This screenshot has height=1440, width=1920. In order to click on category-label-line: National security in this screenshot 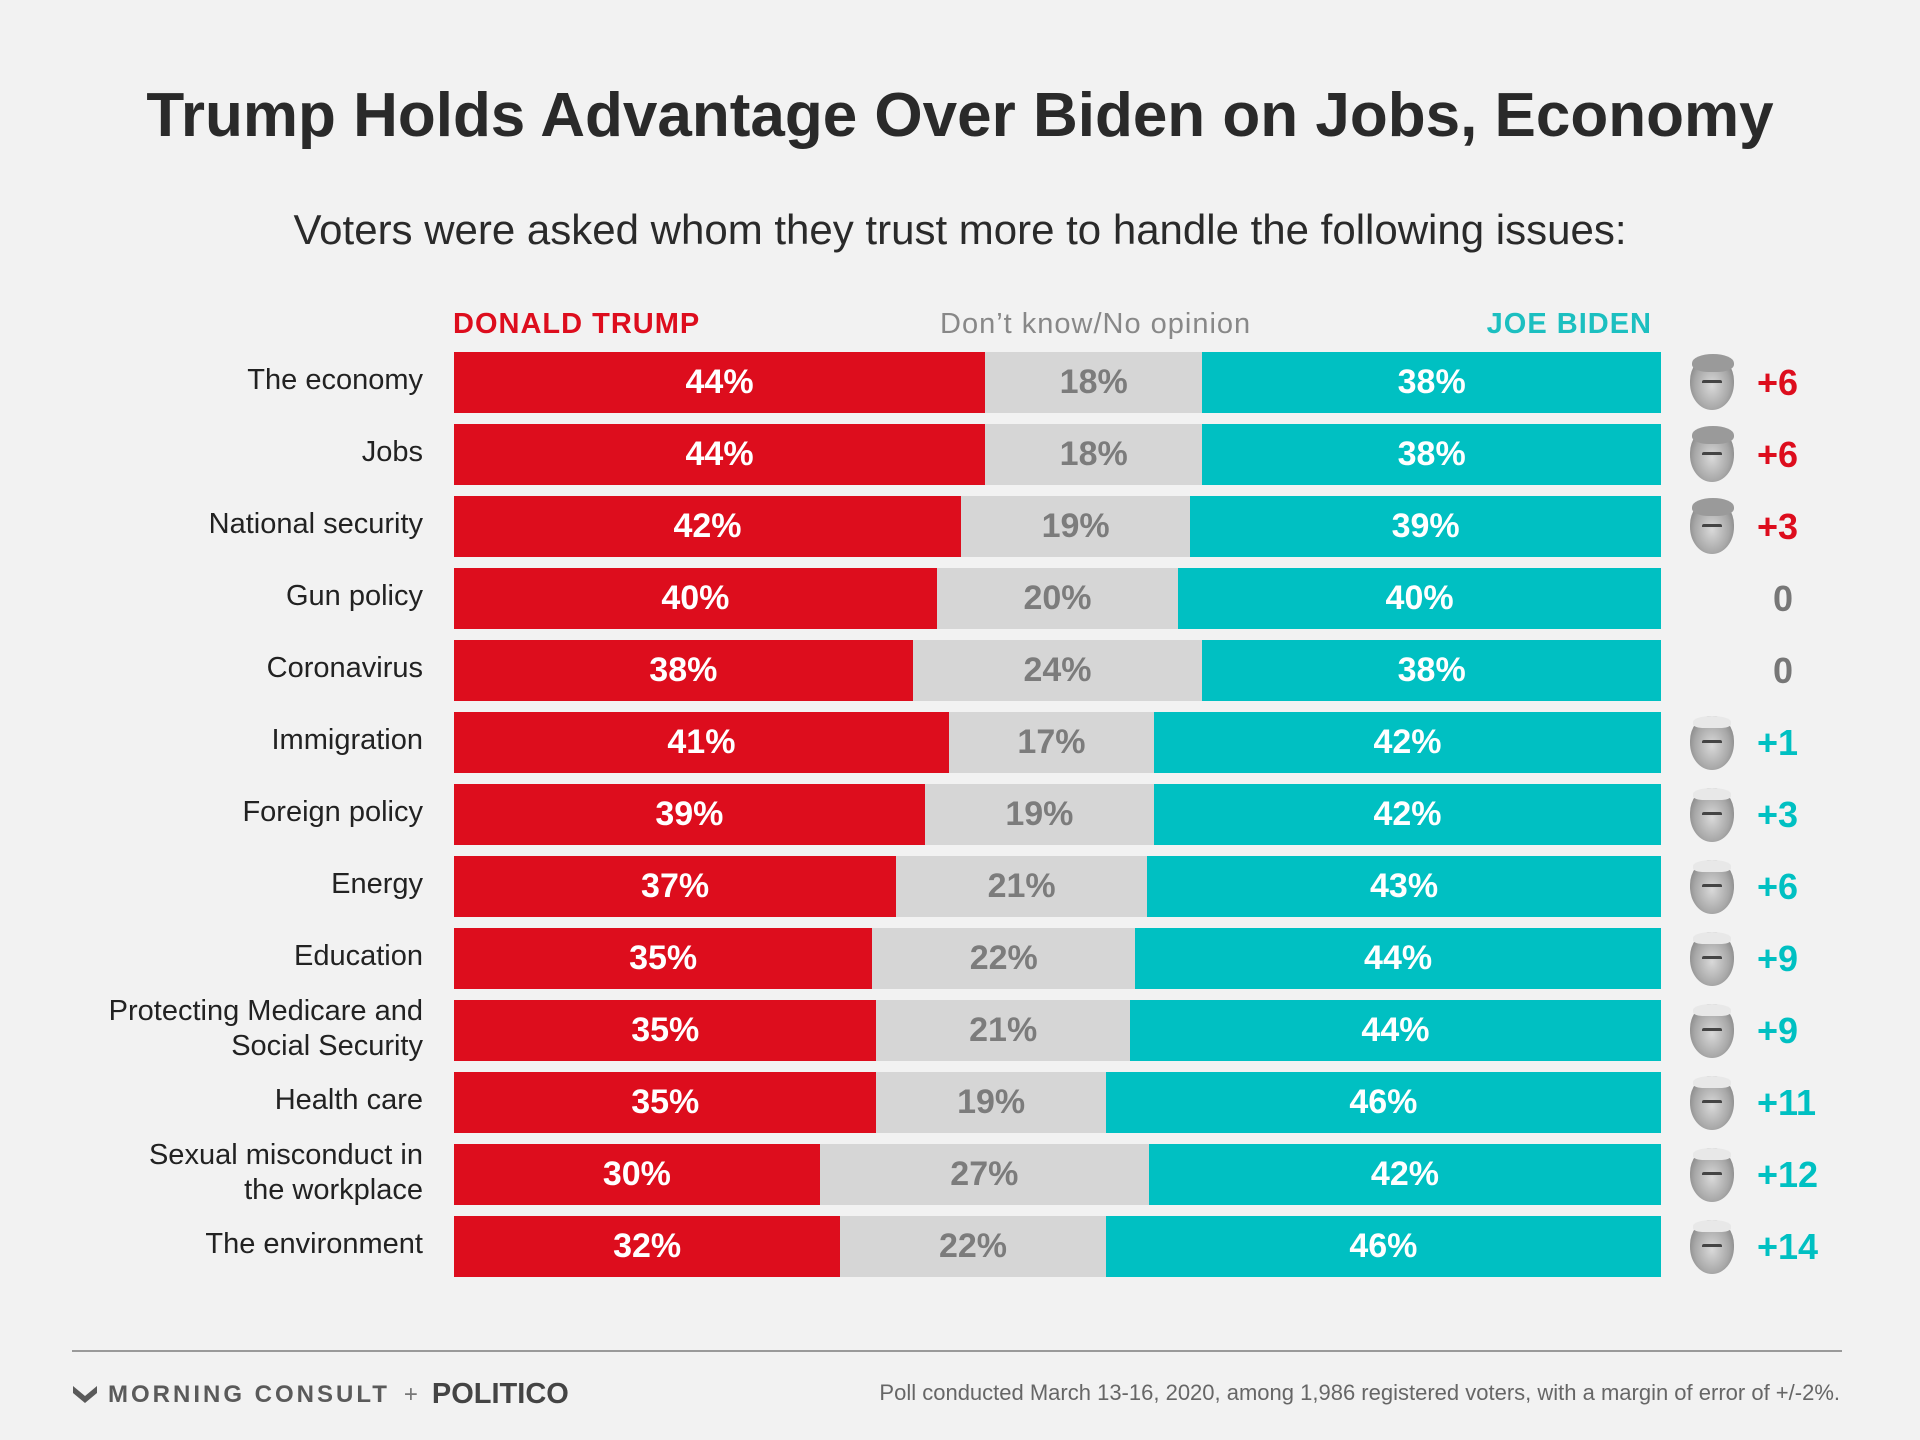, I will do `click(315, 524)`.